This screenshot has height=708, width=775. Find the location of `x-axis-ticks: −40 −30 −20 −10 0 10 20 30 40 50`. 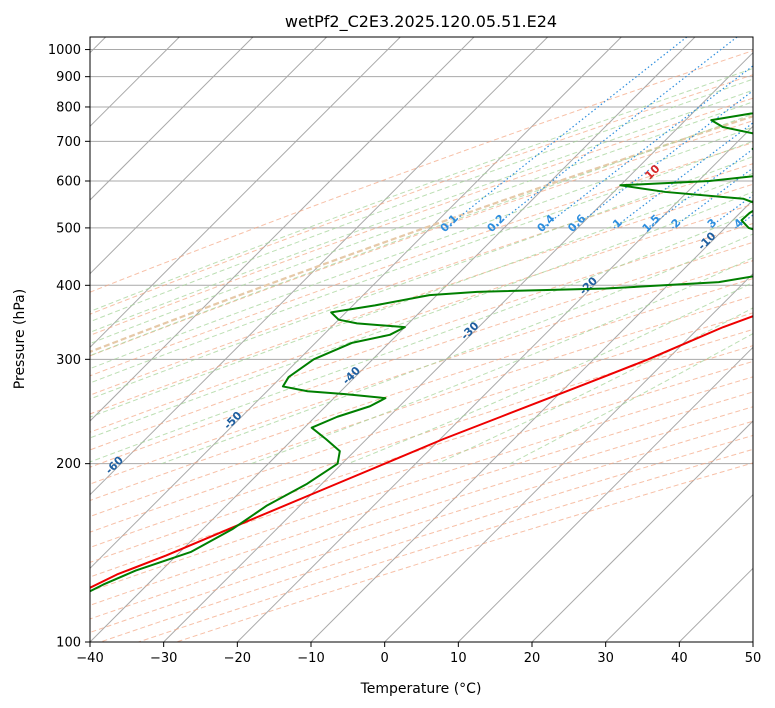

x-axis-ticks: −40 −30 −20 −10 0 10 20 30 40 50 is located at coordinates (418, 654).